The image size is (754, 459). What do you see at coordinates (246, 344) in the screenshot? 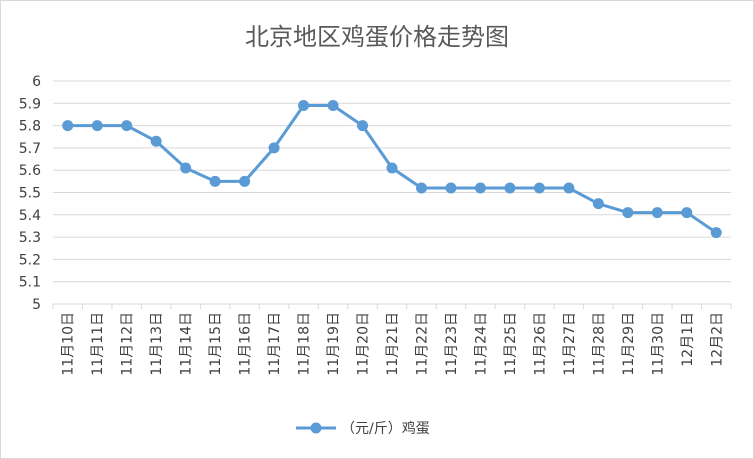
I see `x-tick-label: 11月16日` at bounding box center [246, 344].